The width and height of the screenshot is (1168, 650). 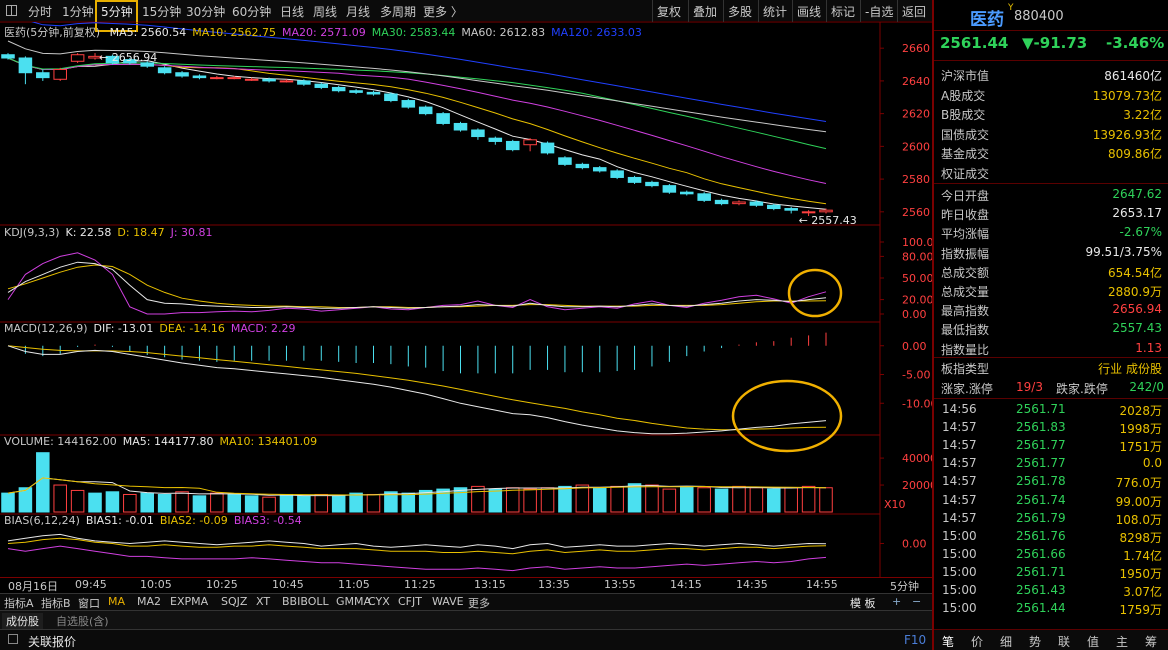 What do you see at coordinates (1051, 213) in the screenshot?
I see `index-stat-row: 昨日收盘 2653.17` at bounding box center [1051, 213].